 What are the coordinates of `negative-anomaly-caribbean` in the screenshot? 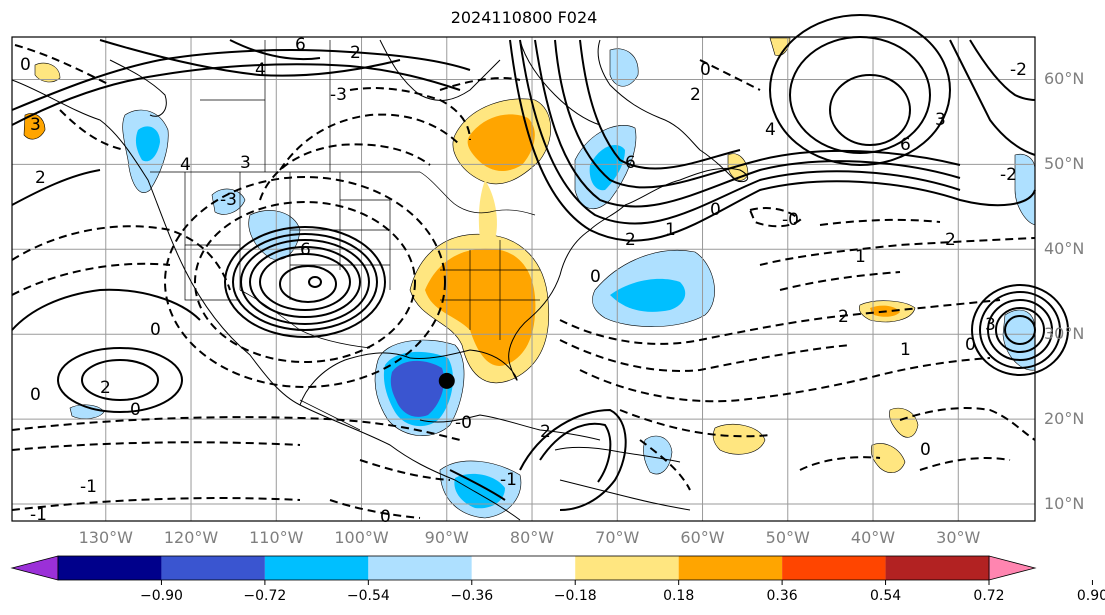 It's located at (658, 455).